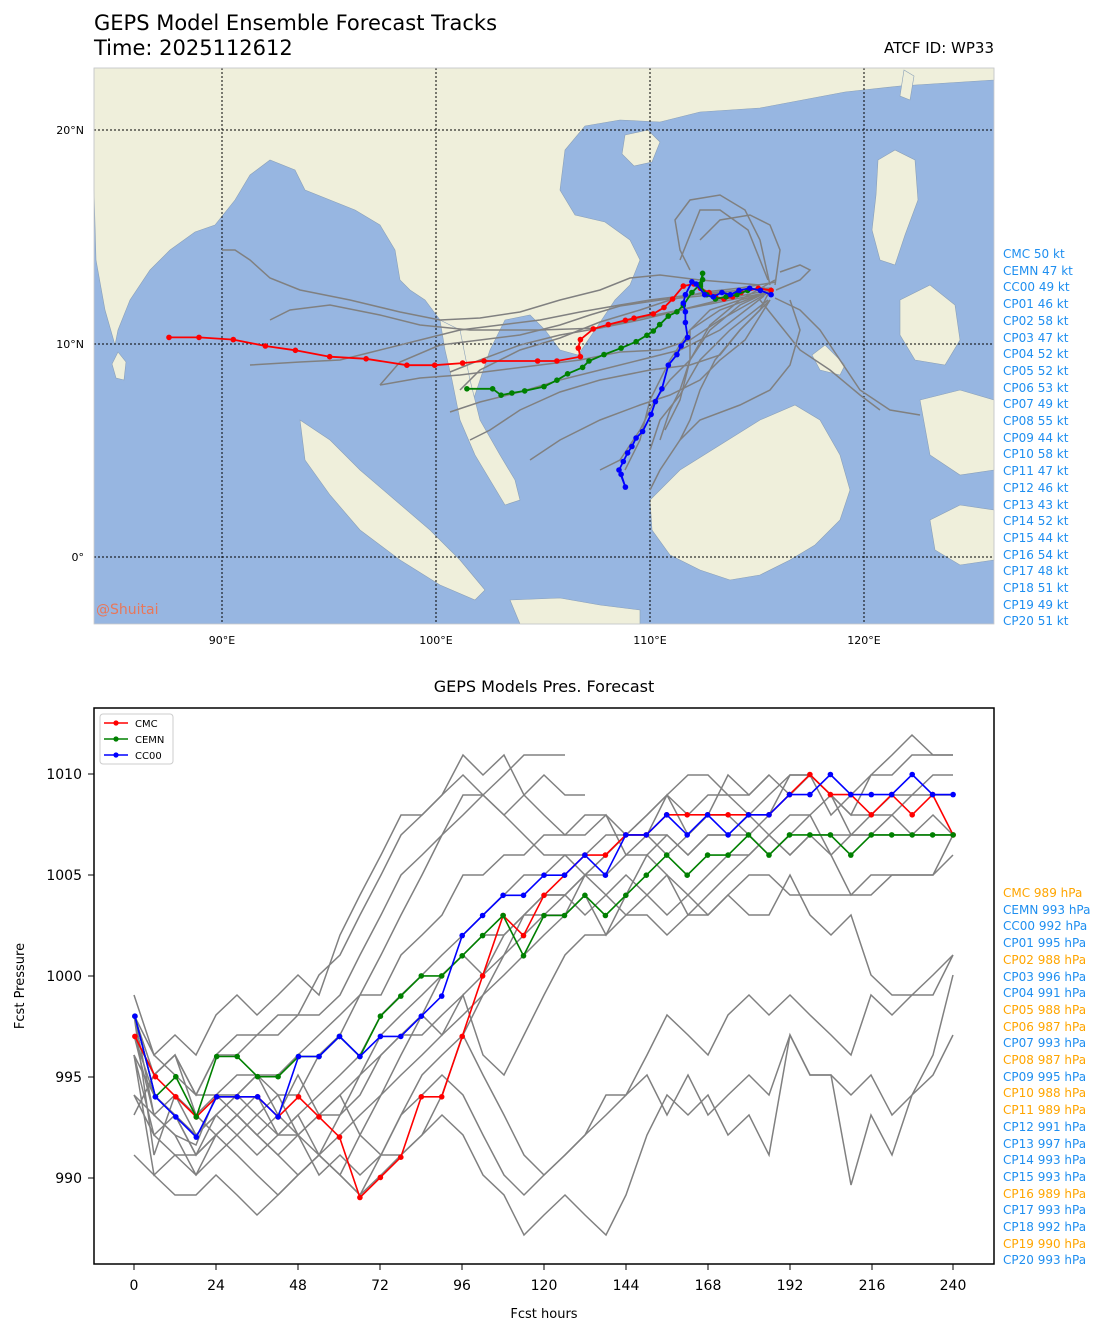 This screenshot has width=1108, height=1335. I want to click on pressure-label: CP19 990 hPa, so click(1045, 1243).